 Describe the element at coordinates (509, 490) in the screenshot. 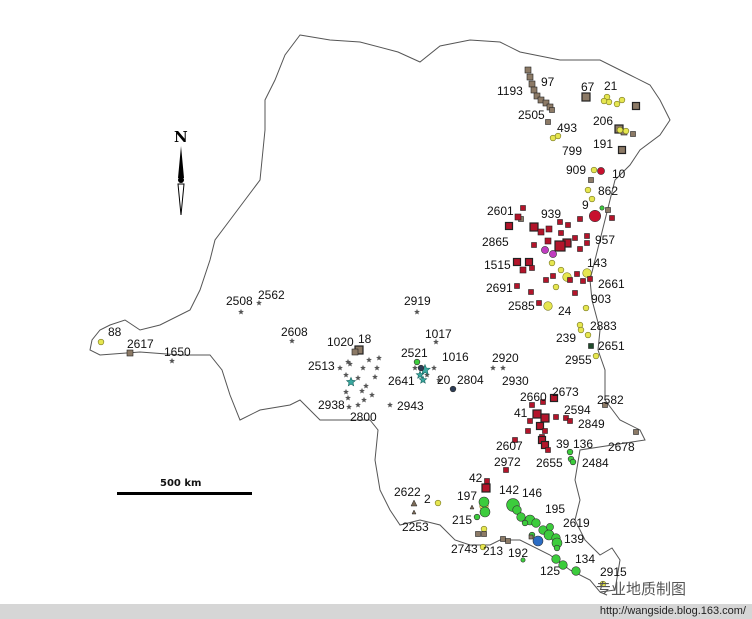

I see `site-label: 142` at that location.